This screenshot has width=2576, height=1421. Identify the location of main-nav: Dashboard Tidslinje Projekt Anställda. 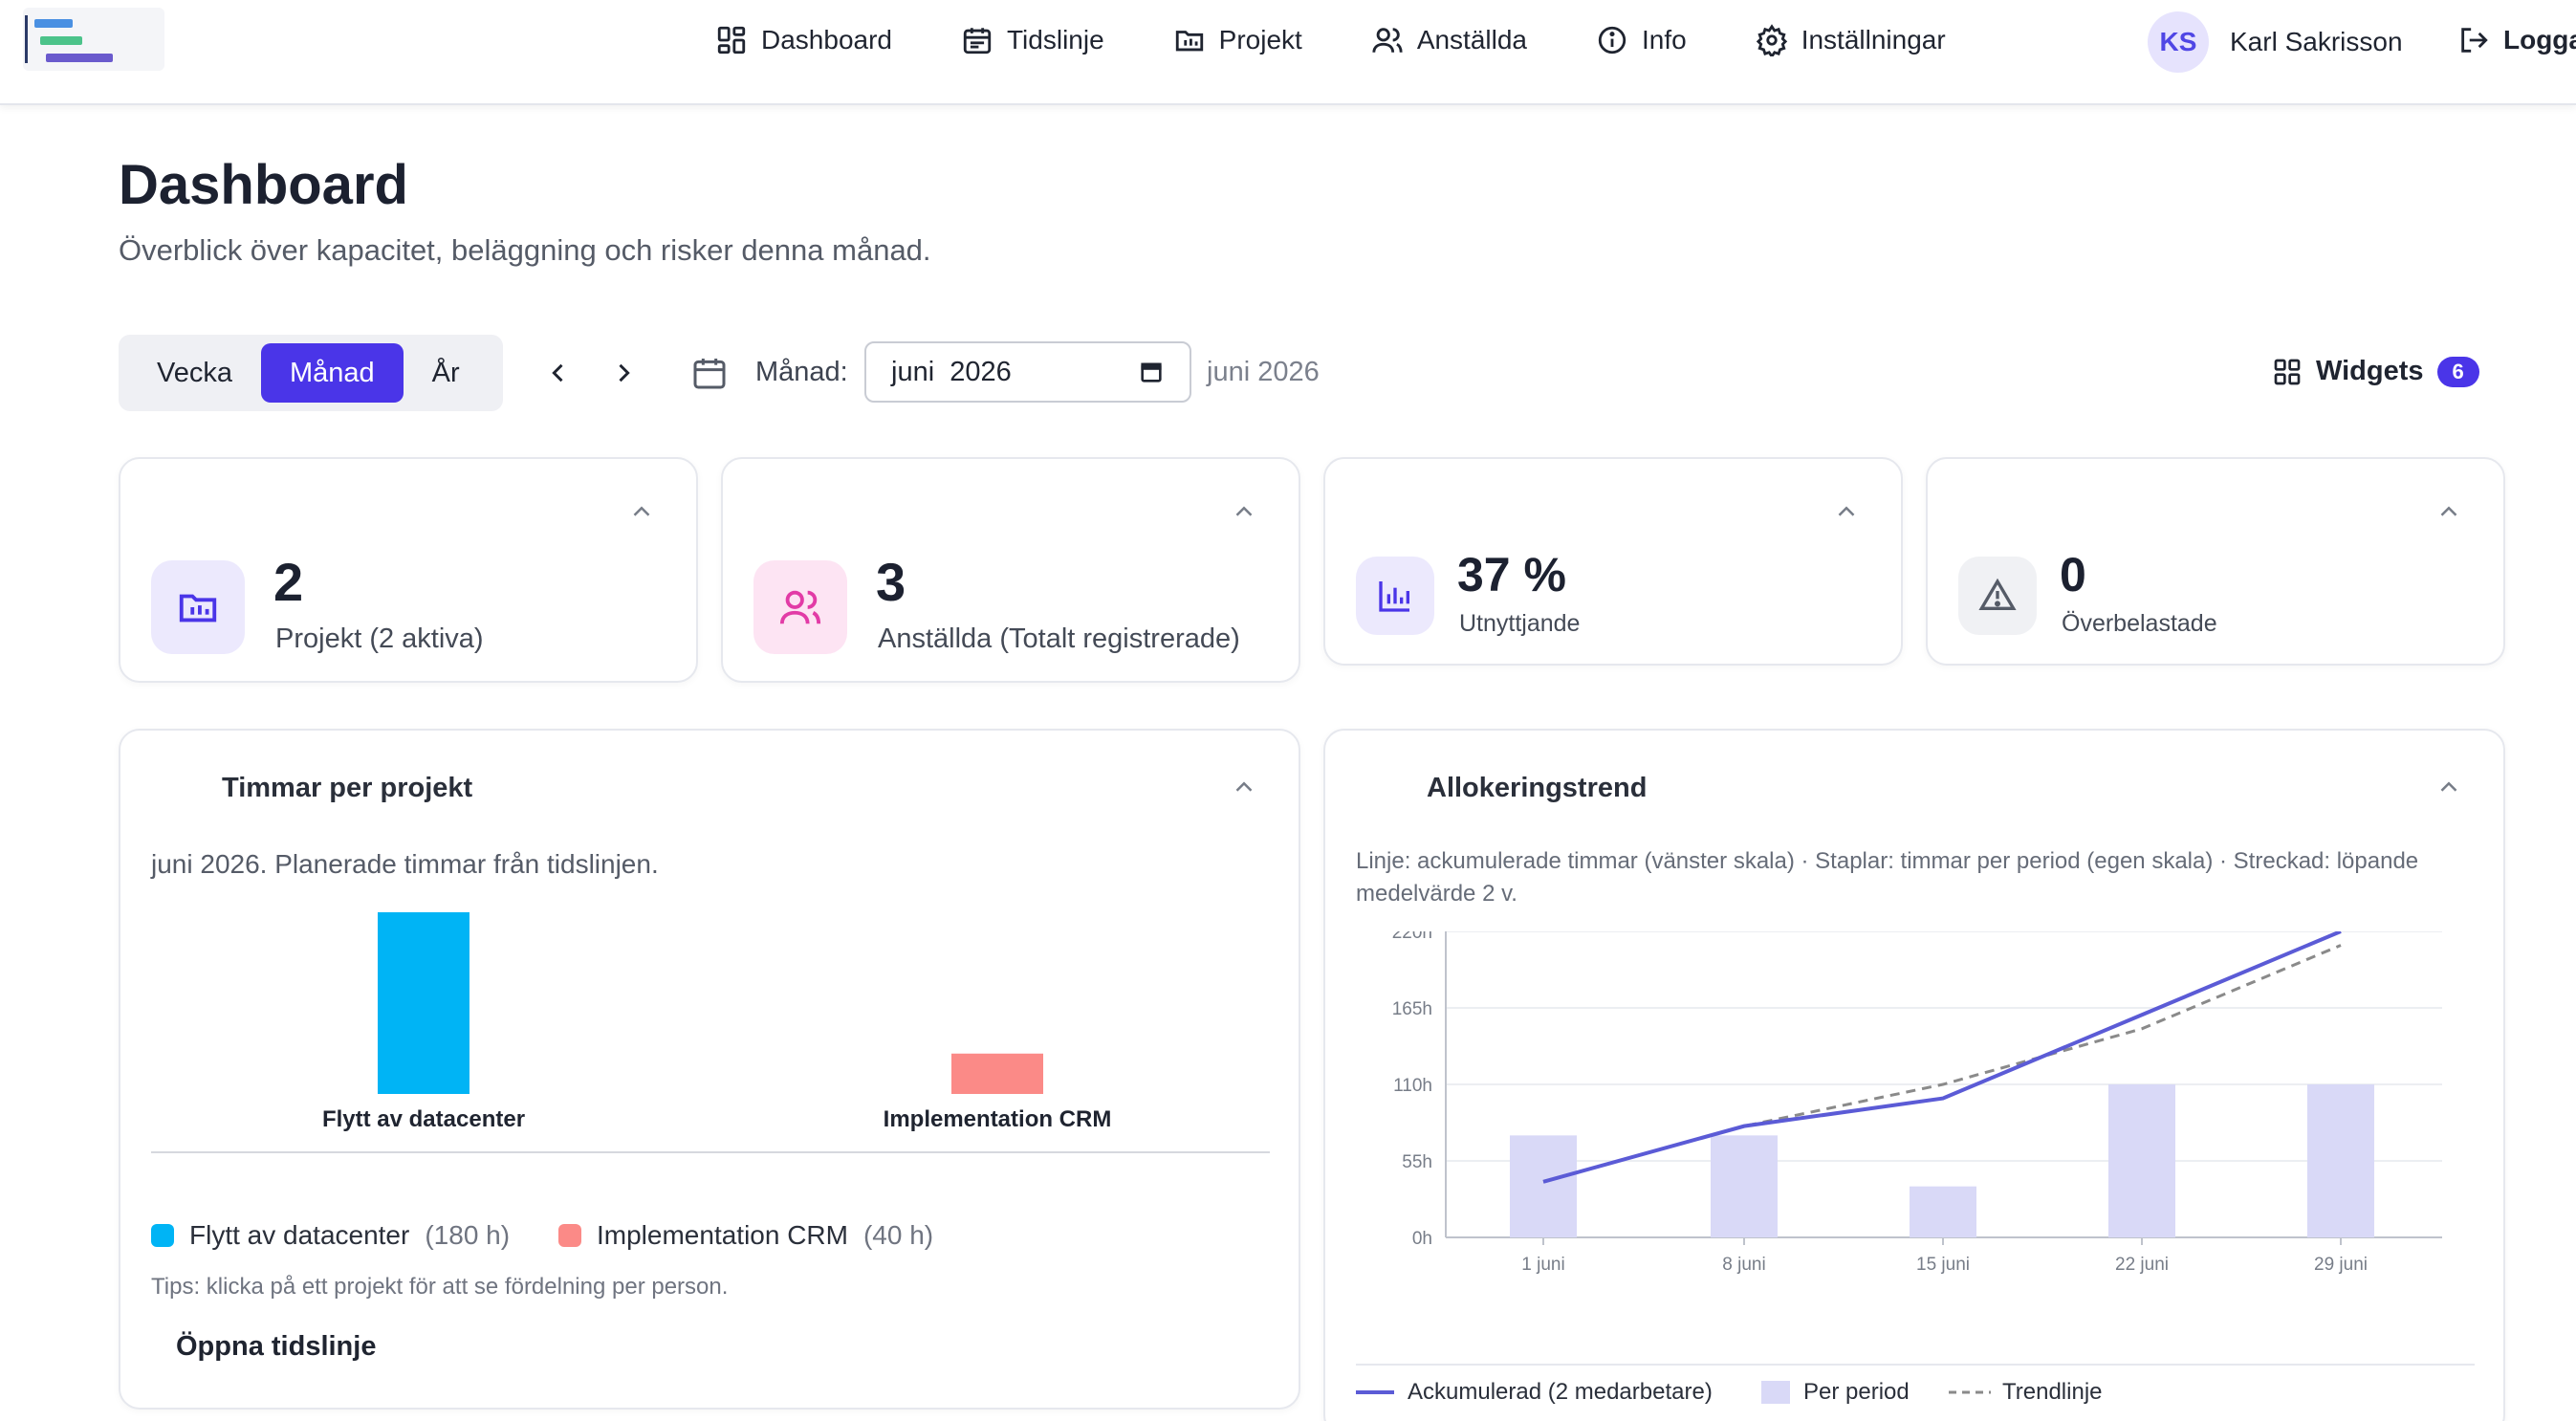
(1330, 40).